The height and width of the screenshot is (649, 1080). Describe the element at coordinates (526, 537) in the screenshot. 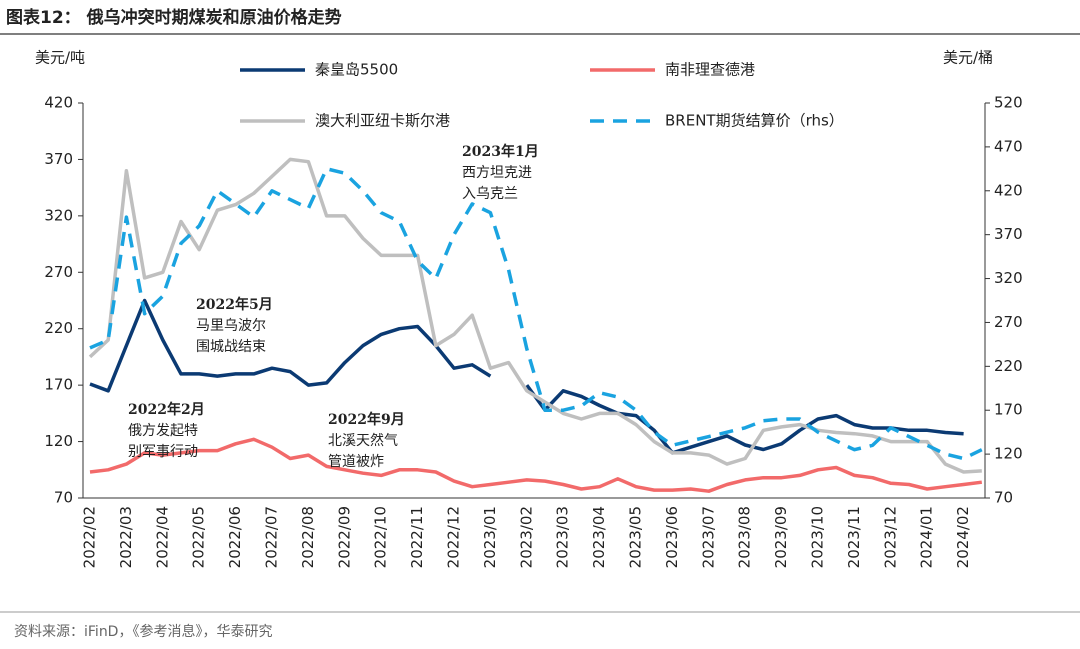

I see `x-tick-label: 2023/02` at that location.